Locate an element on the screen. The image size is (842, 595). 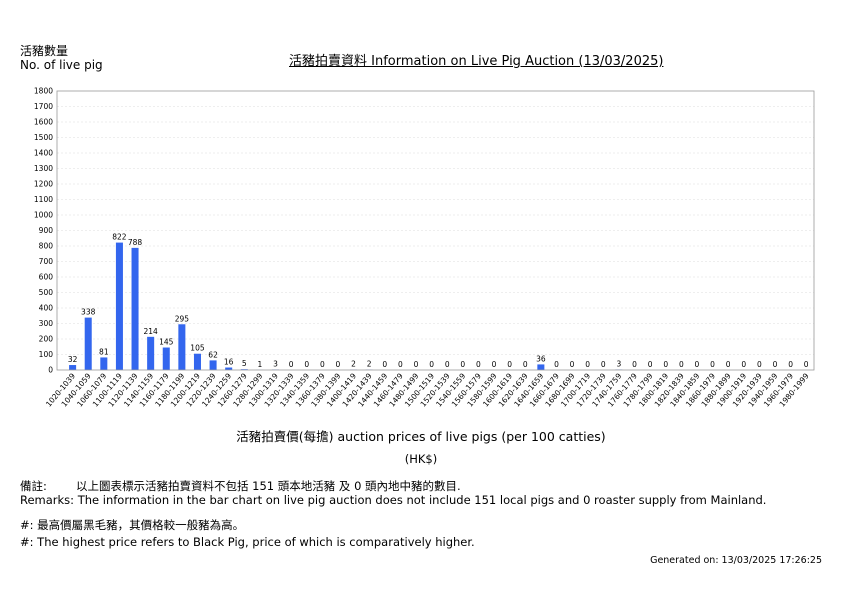
data-label: 16 is located at coordinates (229, 362).